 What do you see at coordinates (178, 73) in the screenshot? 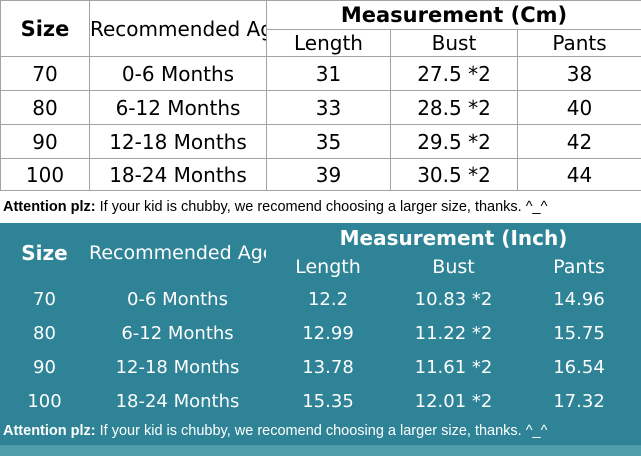
I see `cm-cell: 0-6 Months` at bounding box center [178, 73].